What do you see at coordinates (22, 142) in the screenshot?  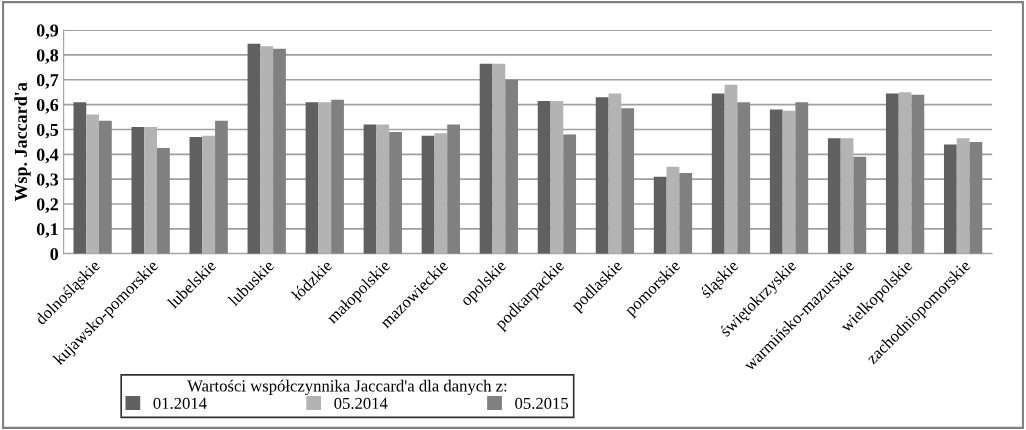 I see `y-axis-title: Wsp. Jaccard'a` at bounding box center [22, 142].